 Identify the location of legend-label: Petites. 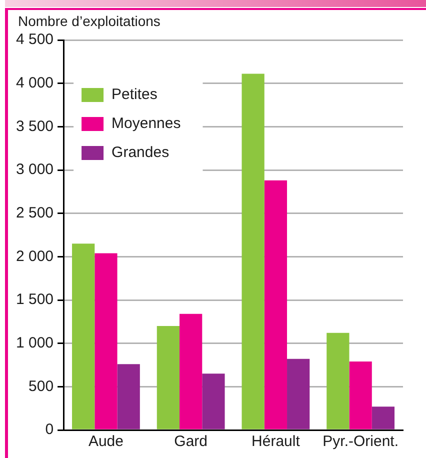
(135, 95).